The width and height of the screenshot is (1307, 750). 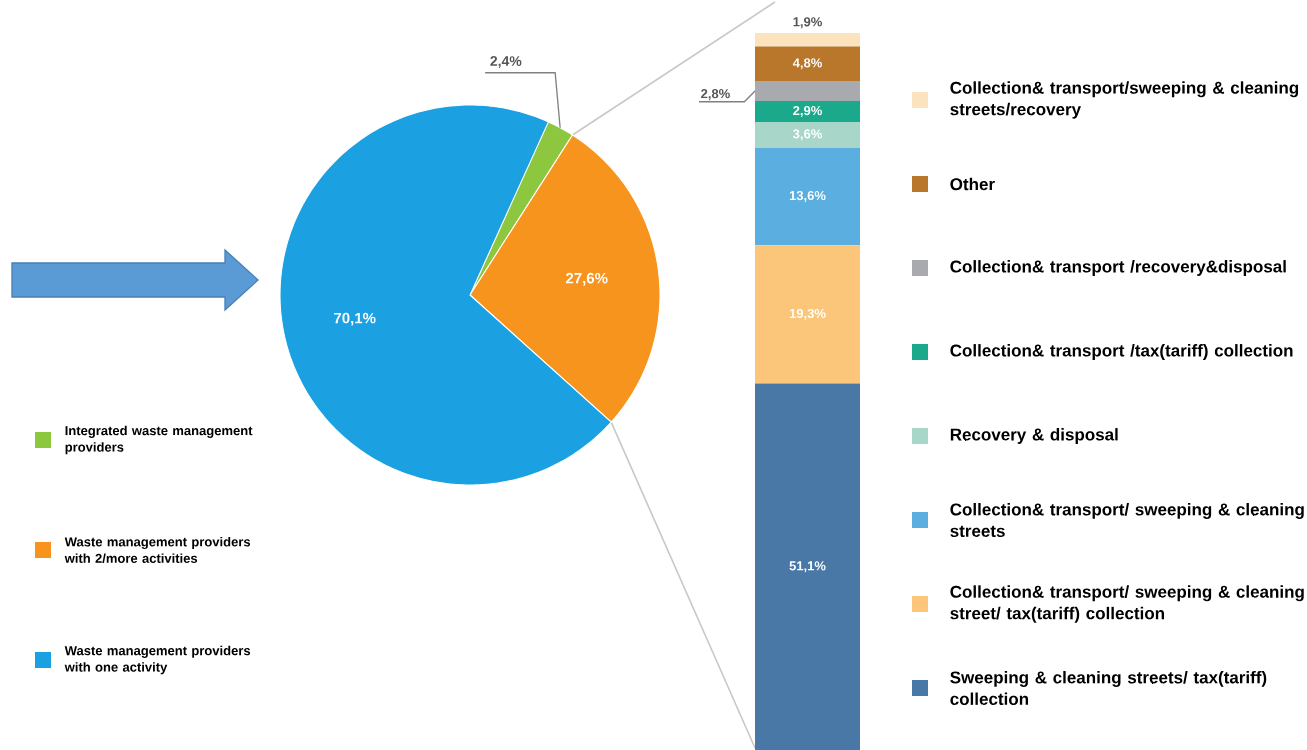 I want to click on data-label: 19,3%, so click(x=807, y=314).